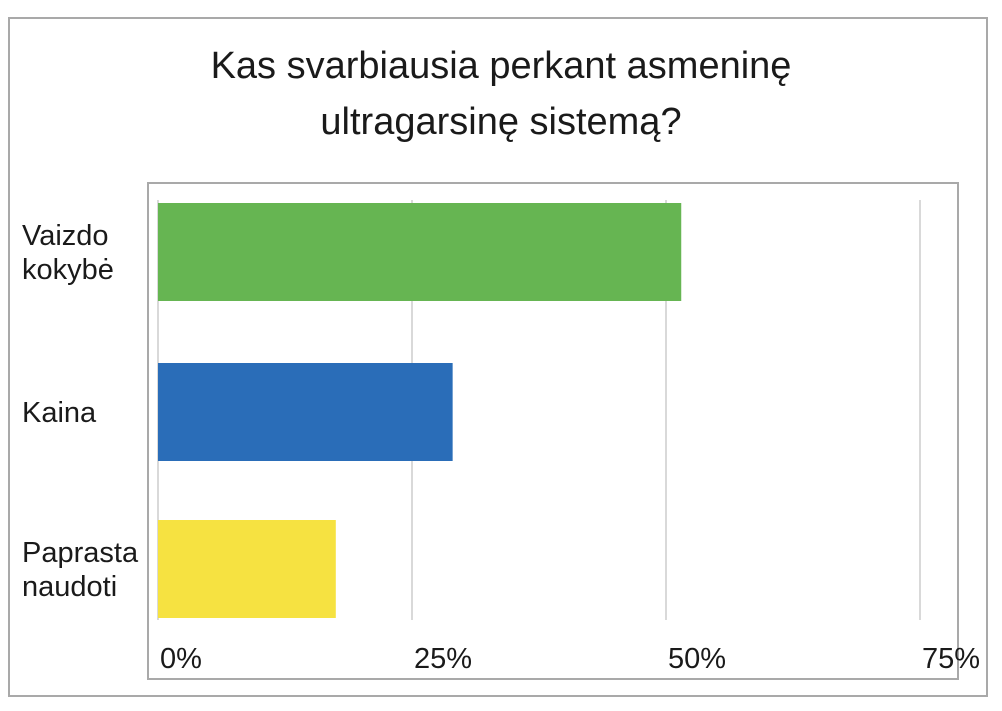 This screenshot has height=711, width=1002. I want to click on chart-title-line-2: ultragarsinę sistemą?, so click(501, 122).